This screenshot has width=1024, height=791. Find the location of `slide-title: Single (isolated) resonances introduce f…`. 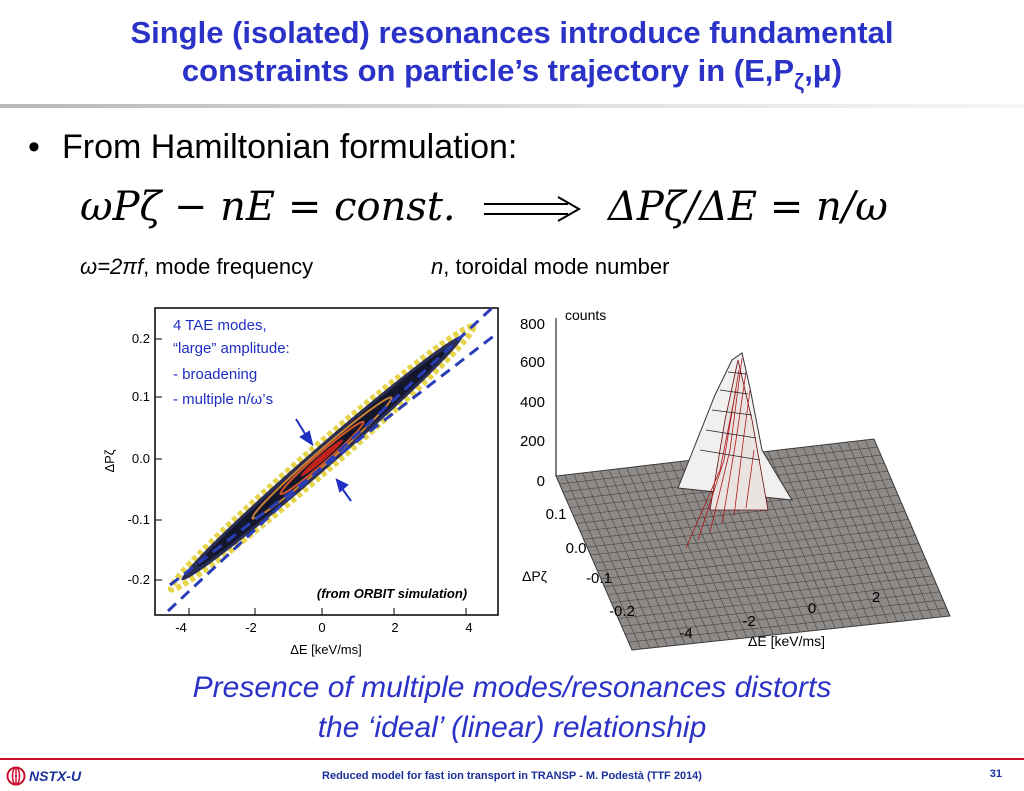

slide-title: Single (isolated) resonances introduce f… is located at coordinates (512, 54).